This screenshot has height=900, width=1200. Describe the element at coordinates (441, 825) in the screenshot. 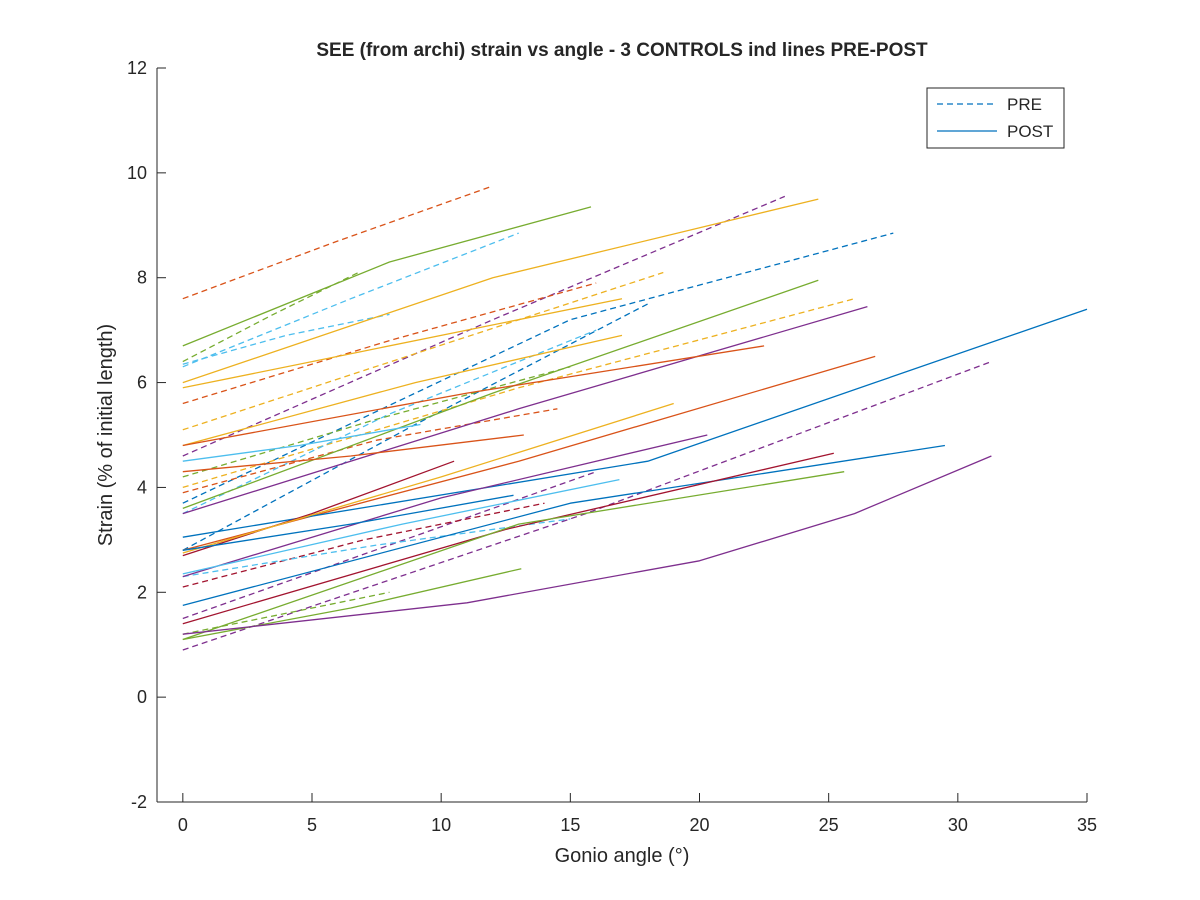

I see `x-tick-label: 10` at that location.